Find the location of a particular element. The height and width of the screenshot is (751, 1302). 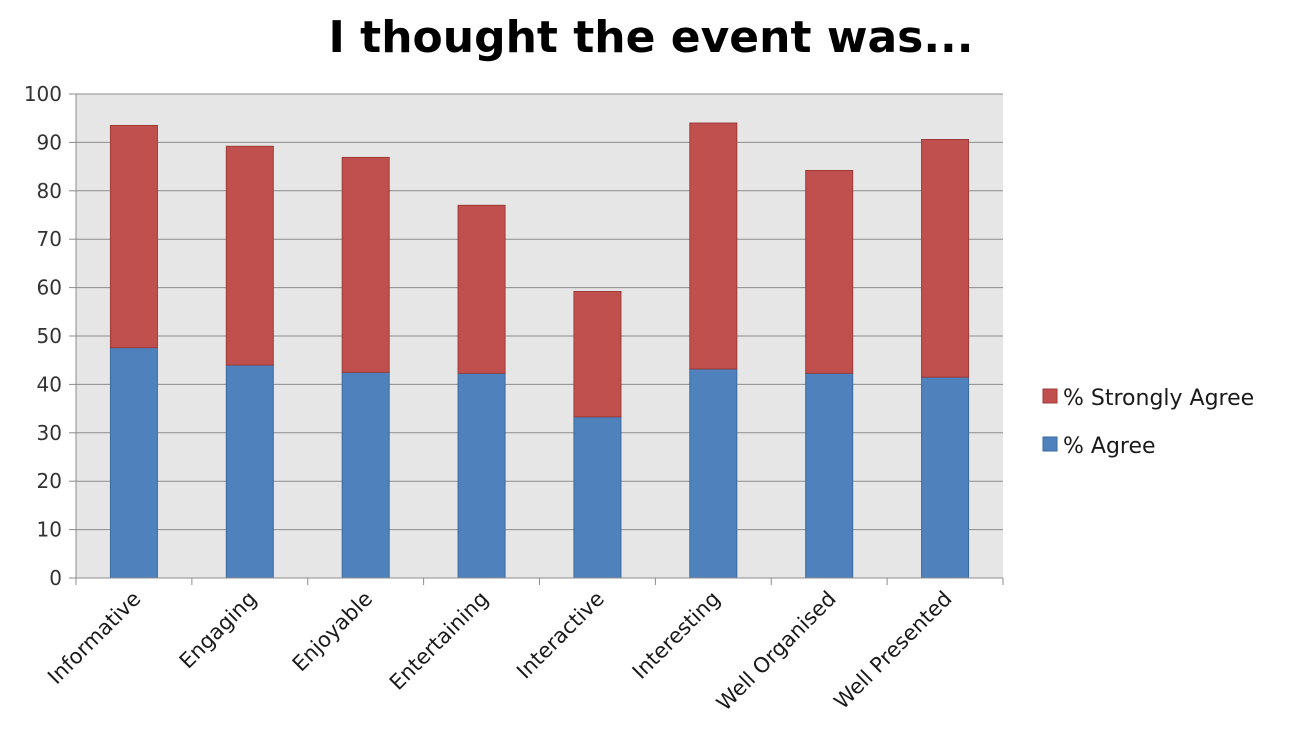

y-tick-label: 100 is located at coordinates (43, 94).